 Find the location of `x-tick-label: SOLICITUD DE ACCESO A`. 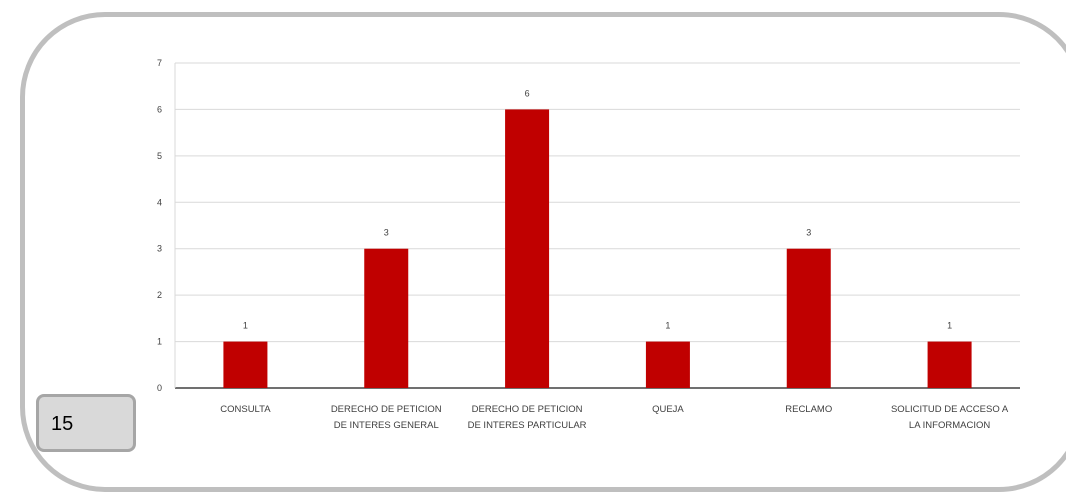

x-tick-label: SOLICITUD DE ACCESO A is located at coordinates (950, 409).